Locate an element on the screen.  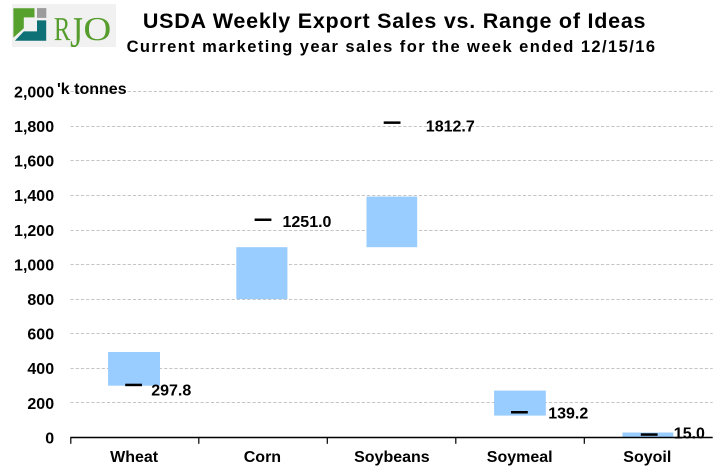
svg-text: 297.8 is located at coordinates (171, 391).